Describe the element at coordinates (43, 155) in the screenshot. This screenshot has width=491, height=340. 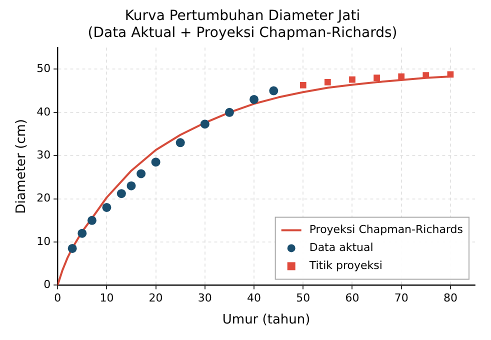
I see `y-tick-label: 30` at that location.